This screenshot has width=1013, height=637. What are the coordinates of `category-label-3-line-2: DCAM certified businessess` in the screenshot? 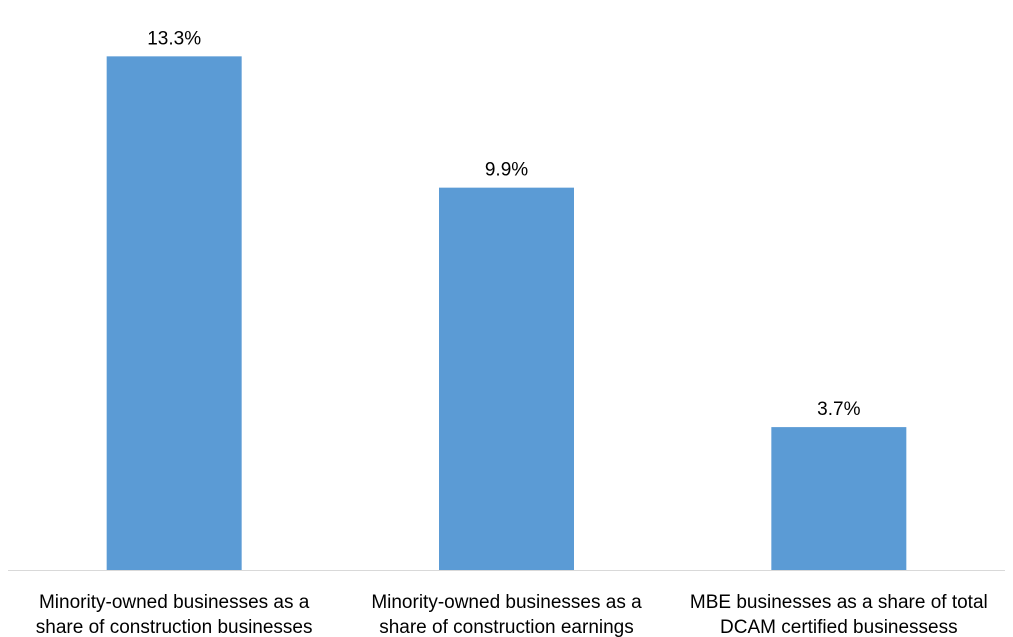 It's located at (839, 627).